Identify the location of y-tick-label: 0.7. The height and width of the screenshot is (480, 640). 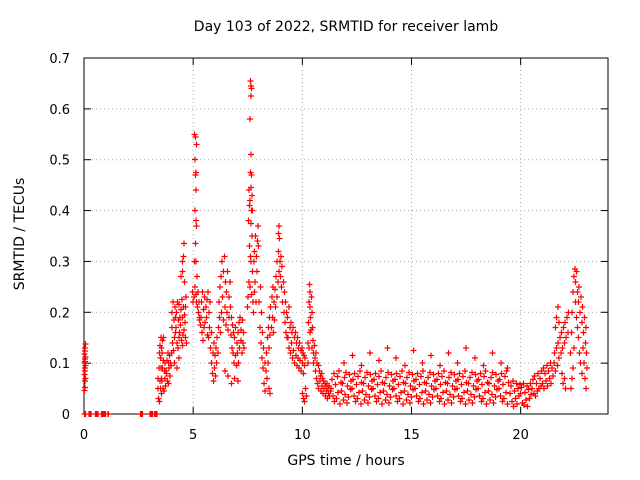
(59, 59).